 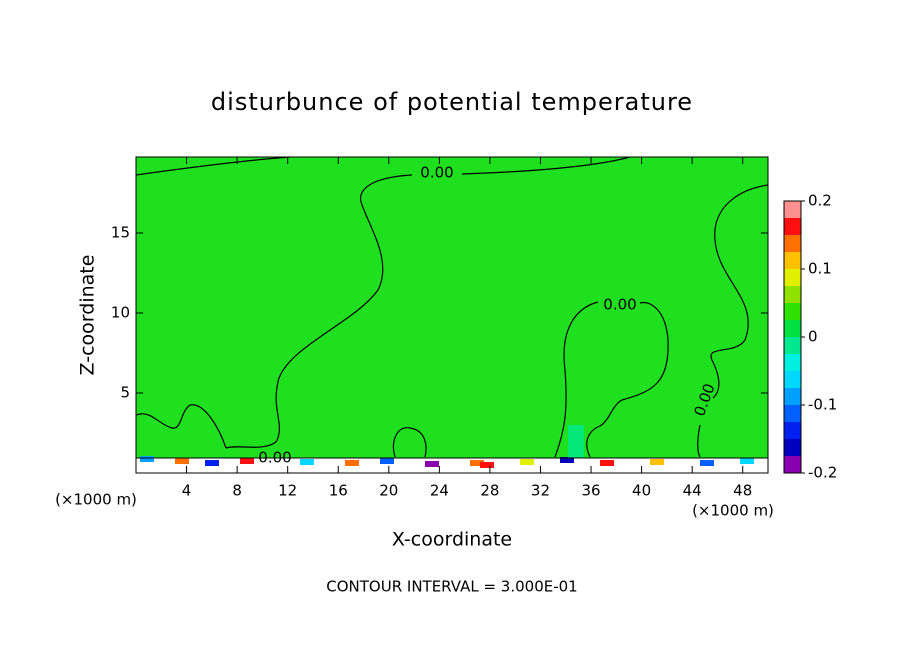 What do you see at coordinates (820, 201) in the screenshot?
I see `colorbar-tick-label: 0.2` at bounding box center [820, 201].